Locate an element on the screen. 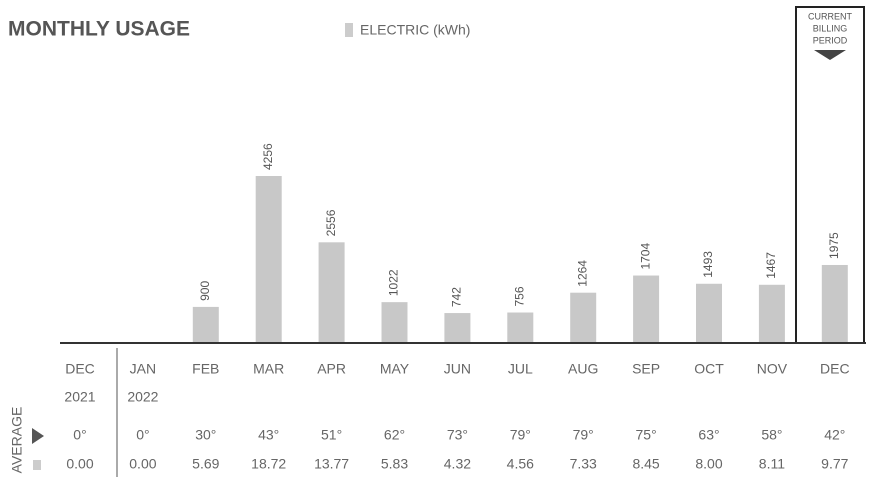 Image resolution: width=884 pixels, height=477 pixels. avg-temperature: 51° is located at coordinates (331, 435).